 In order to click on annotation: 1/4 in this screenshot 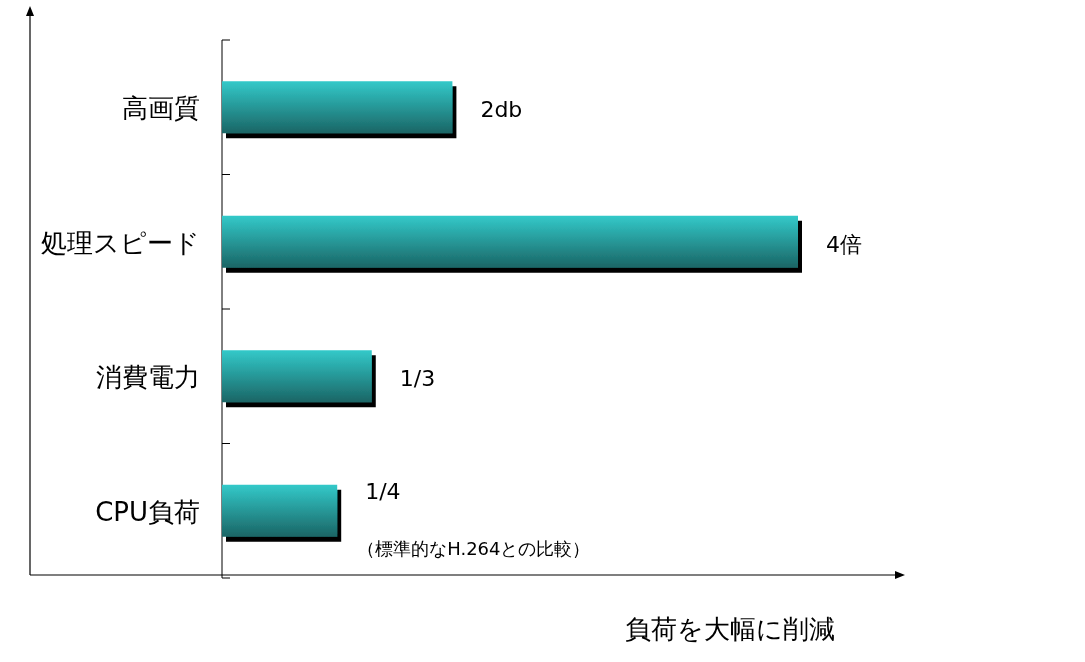, I will do `click(383, 491)`.